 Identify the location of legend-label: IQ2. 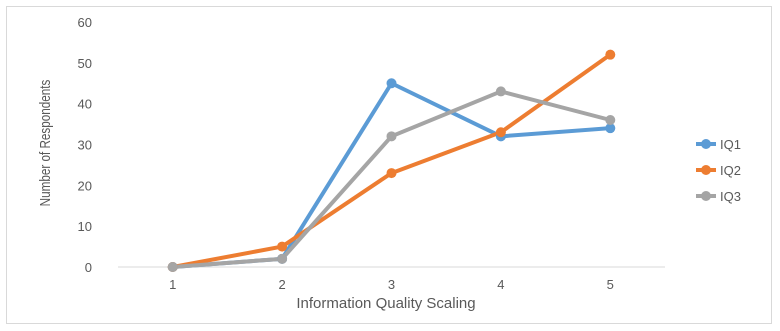
(730, 170).